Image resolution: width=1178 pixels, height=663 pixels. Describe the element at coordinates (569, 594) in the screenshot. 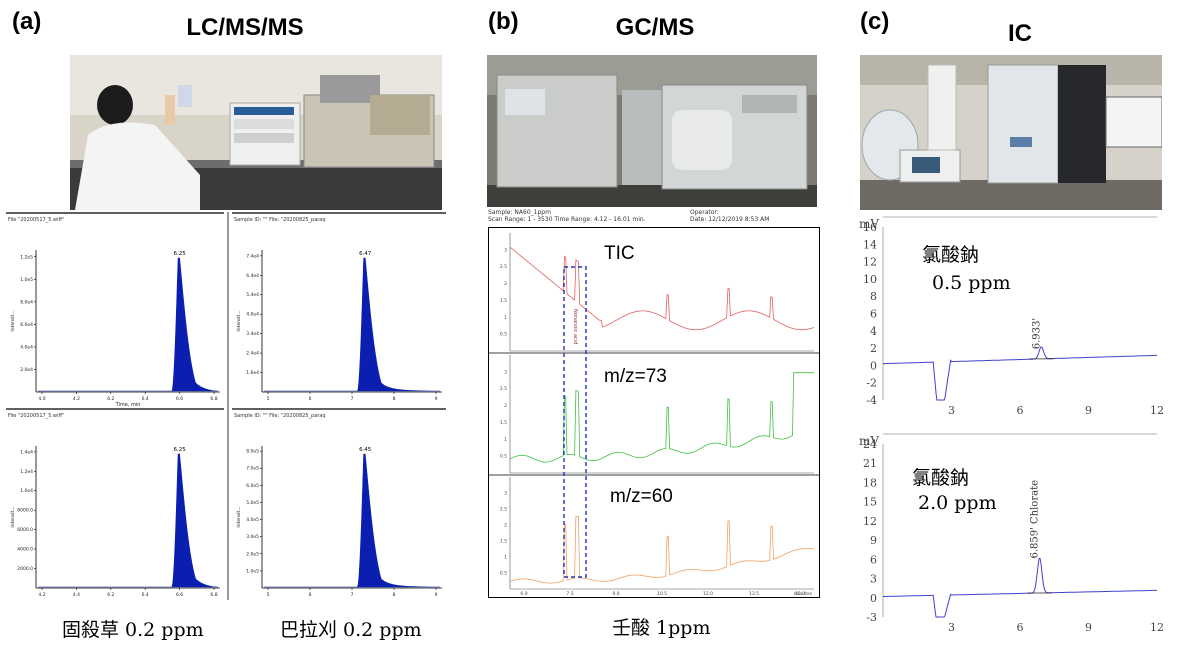

I see `gc-x-tick-label: 7.5` at that location.